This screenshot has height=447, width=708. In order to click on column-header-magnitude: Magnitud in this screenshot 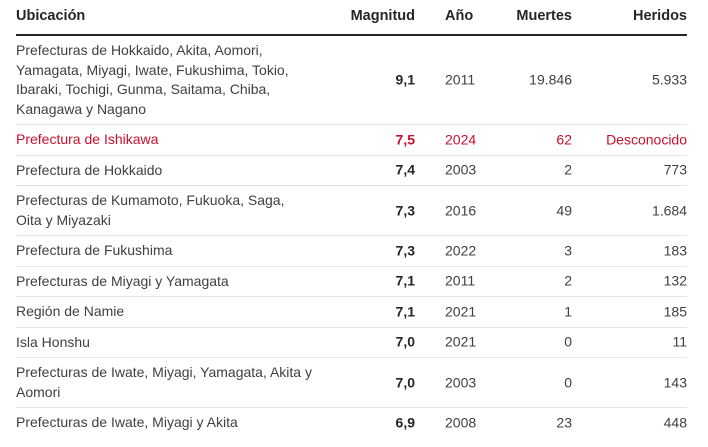, I will do `click(382, 16)`.